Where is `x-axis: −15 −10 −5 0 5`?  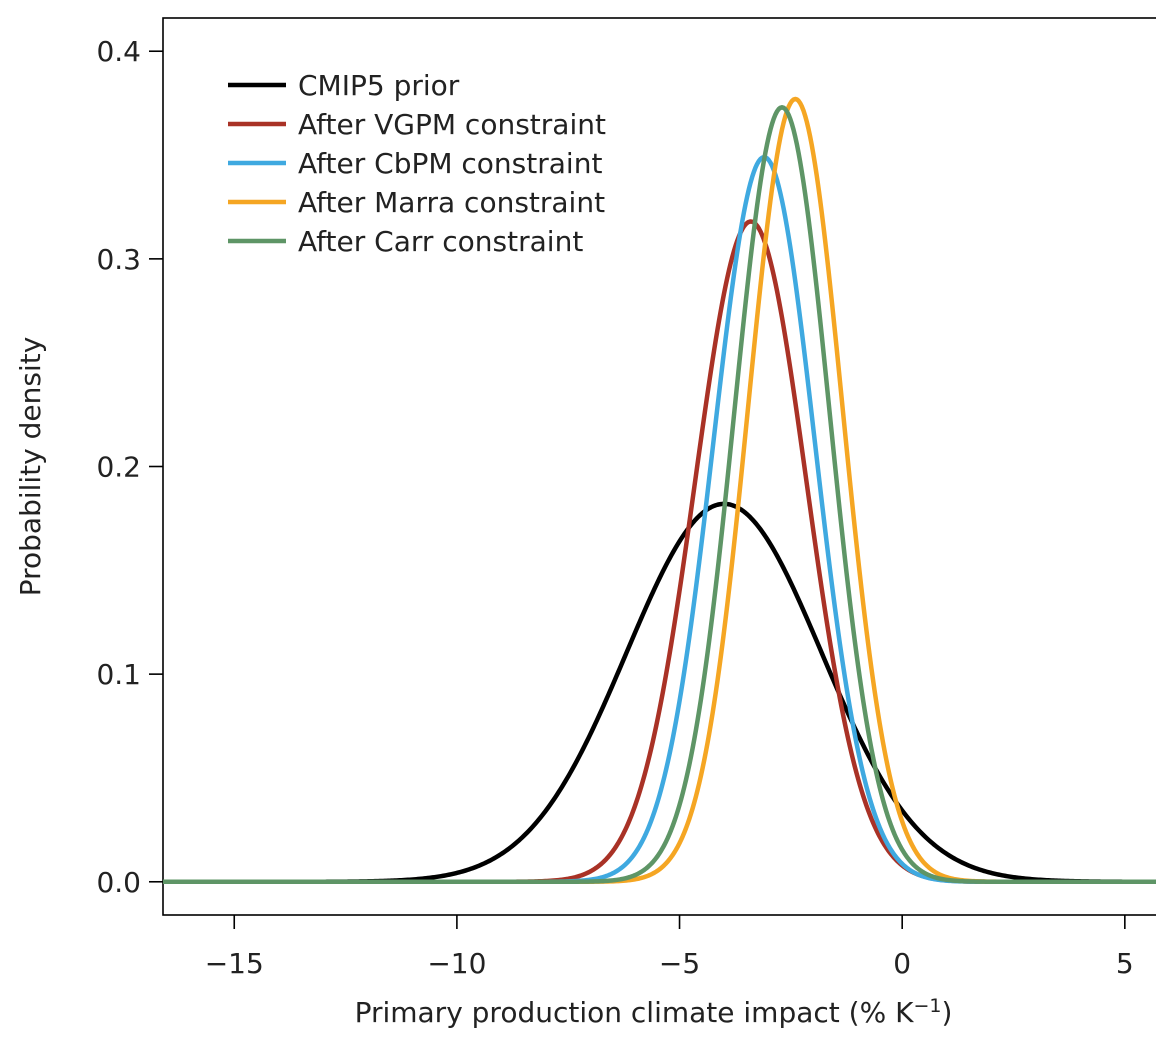
x-axis: −15 −10 −5 0 5 is located at coordinates (669, 947).